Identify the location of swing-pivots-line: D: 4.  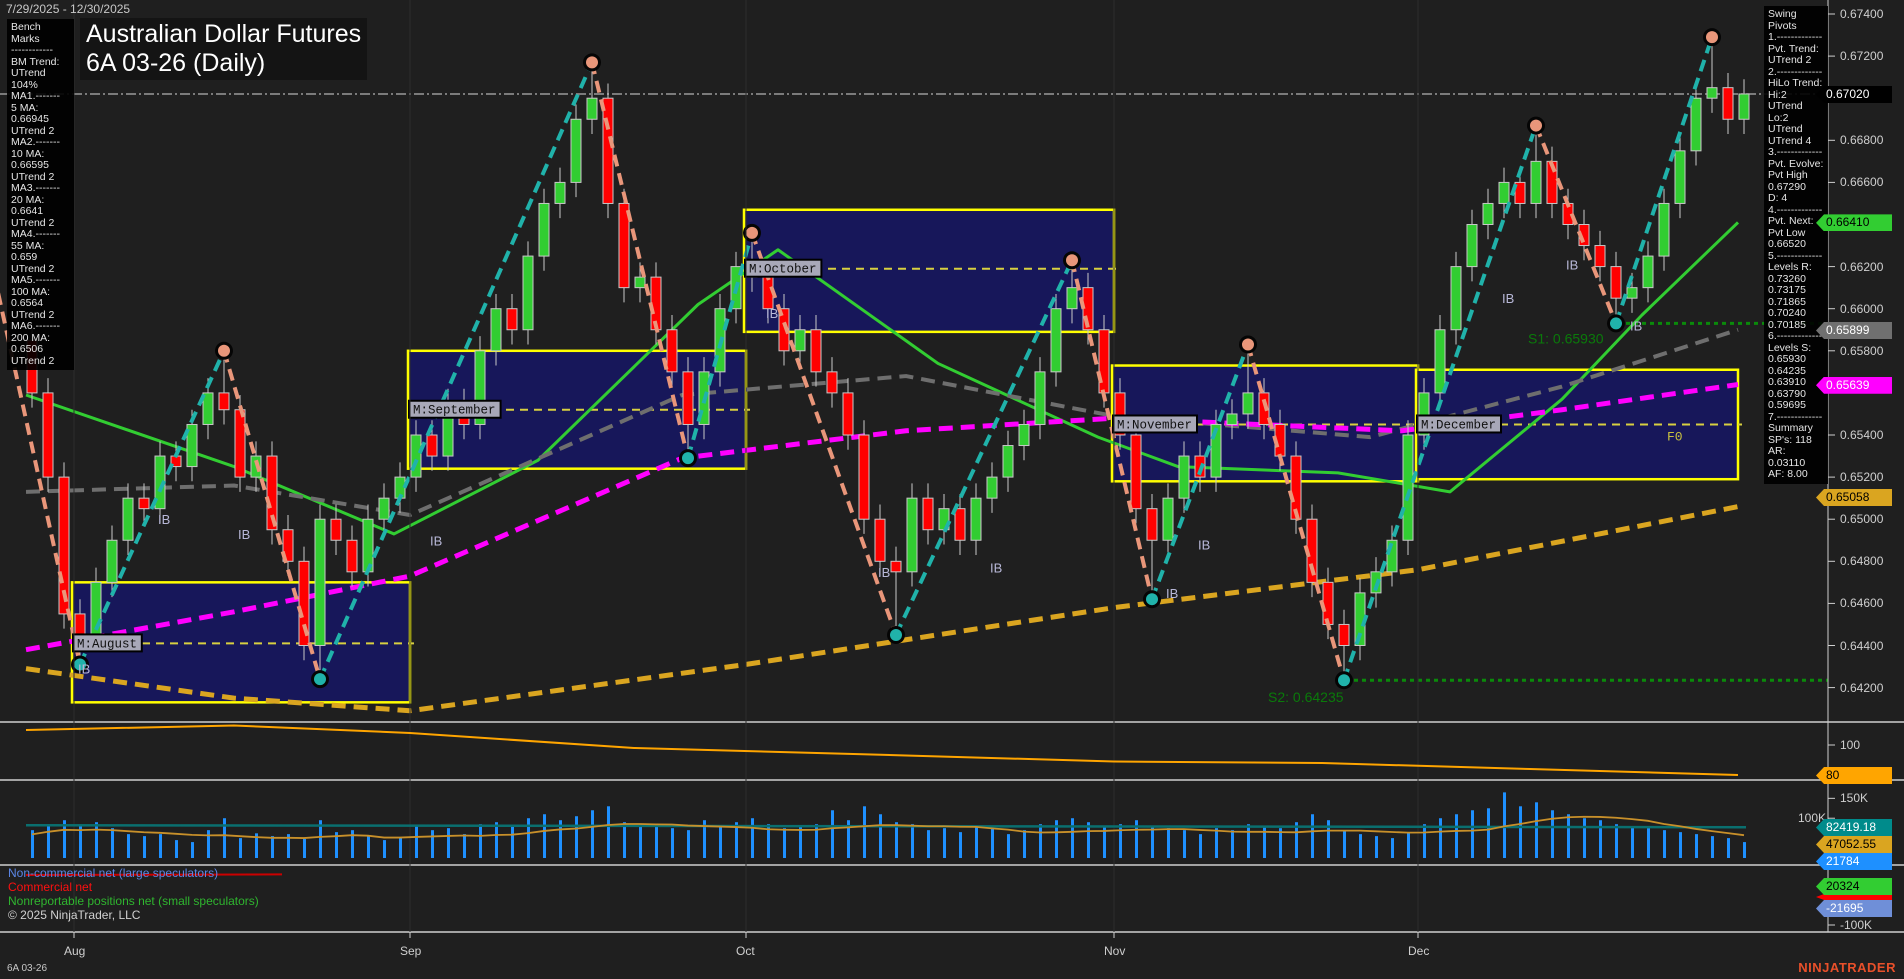
(1778, 198).